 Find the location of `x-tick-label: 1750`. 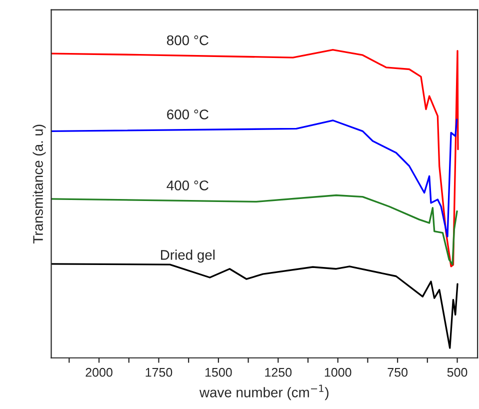

x-tick-label: 1750 is located at coordinates (159, 372).